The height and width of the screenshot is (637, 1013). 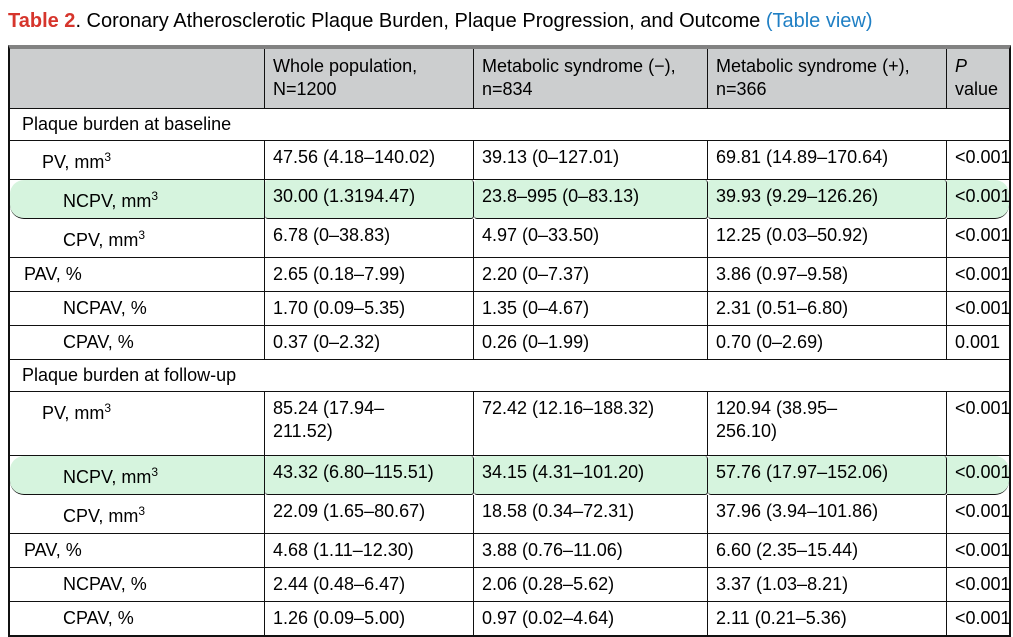 What do you see at coordinates (827, 585) in the screenshot?
I see `value-cell: 3.37 (1.03–8.21)` at bounding box center [827, 585].